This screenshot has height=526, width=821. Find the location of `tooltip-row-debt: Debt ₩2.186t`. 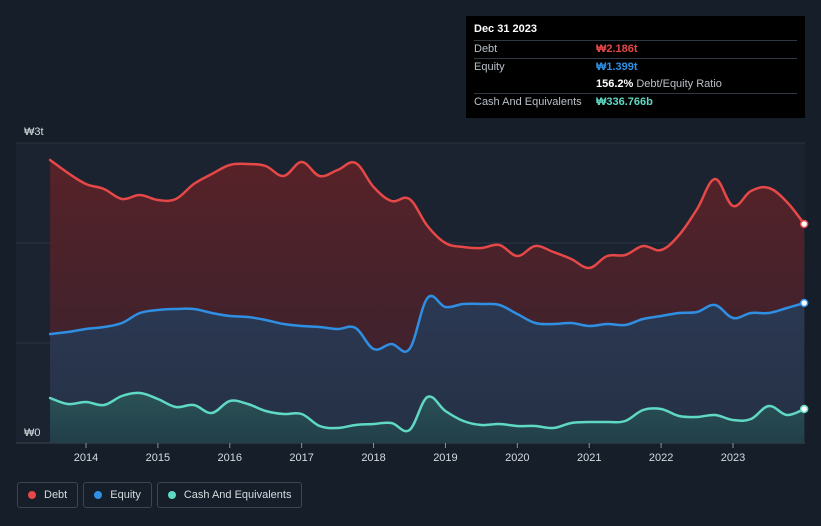

tooltip-row-debt: Debt ₩2.186t is located at coordinates (635, 49).